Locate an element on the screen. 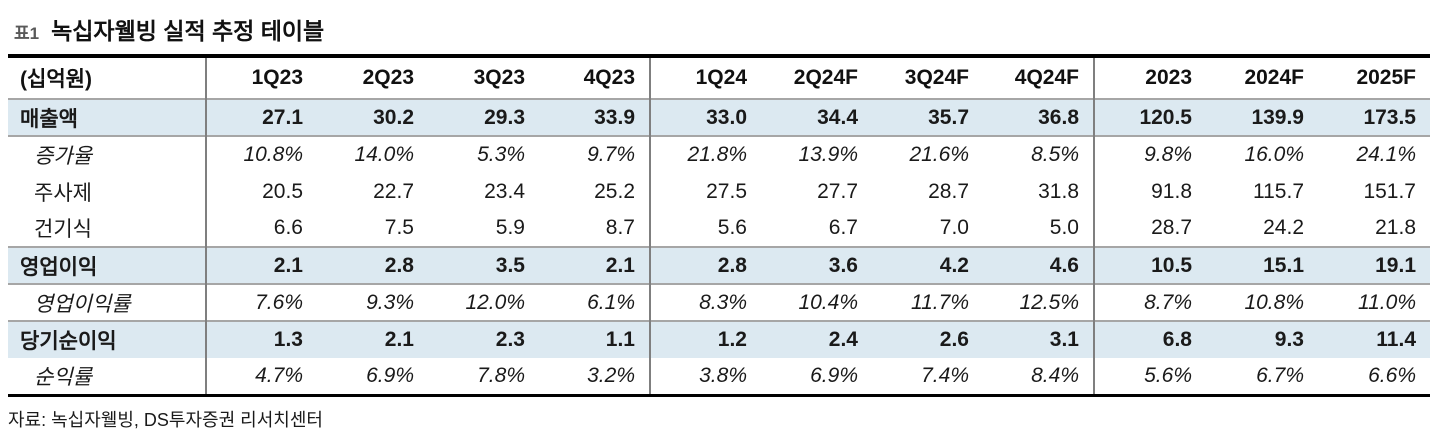 This screenshot has width=1437, height=432. cell-value: 23.4 is located at coordinates (504, 191).